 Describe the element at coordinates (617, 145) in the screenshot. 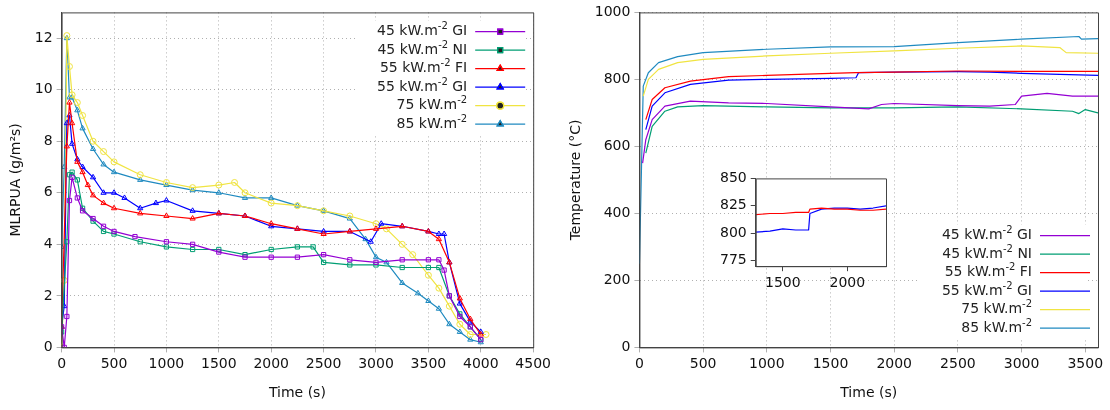

I see `y-tick-label: 600` at that location.